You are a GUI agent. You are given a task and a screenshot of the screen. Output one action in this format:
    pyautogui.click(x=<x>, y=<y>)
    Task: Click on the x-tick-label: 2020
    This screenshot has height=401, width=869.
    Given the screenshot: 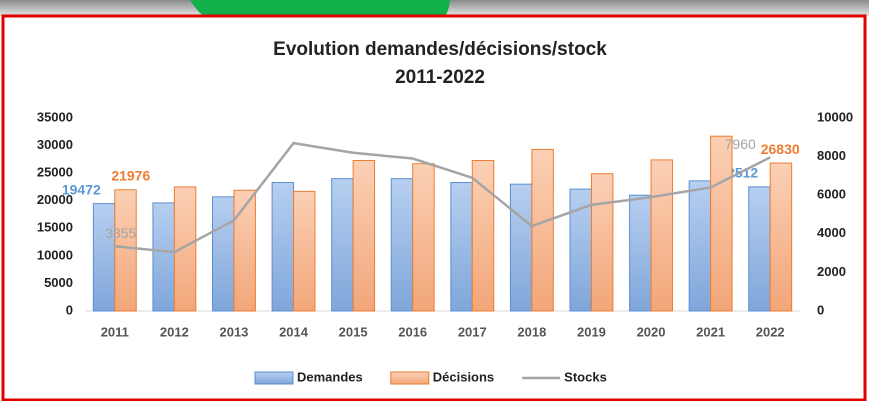 What is the action you would take?
    pyautogui.click(x=651, y=331)
    